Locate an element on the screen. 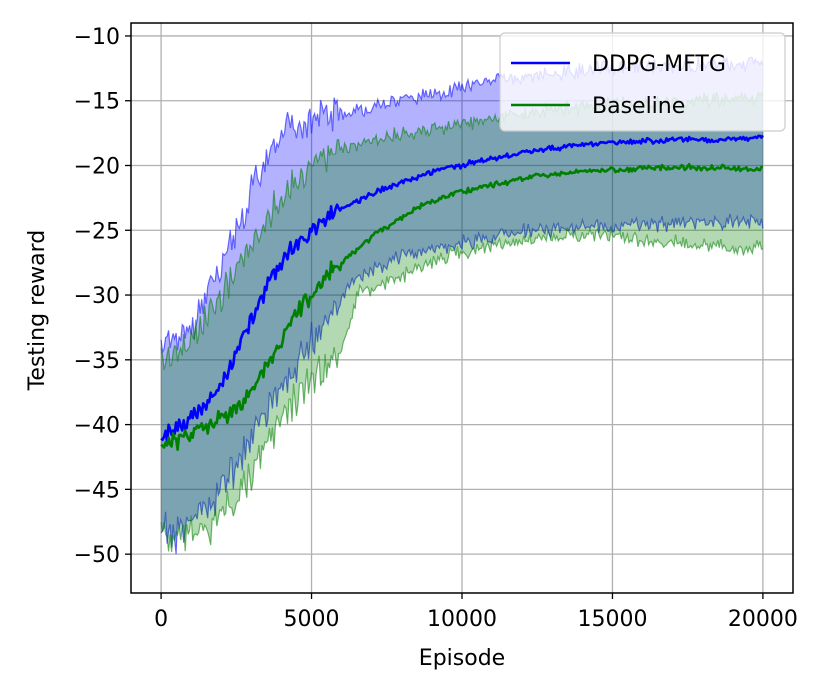 Image resolution: width=830 pixels, height=692 pixels. legend-label: DDPG-MFTG is located at coordinates (659, 64).